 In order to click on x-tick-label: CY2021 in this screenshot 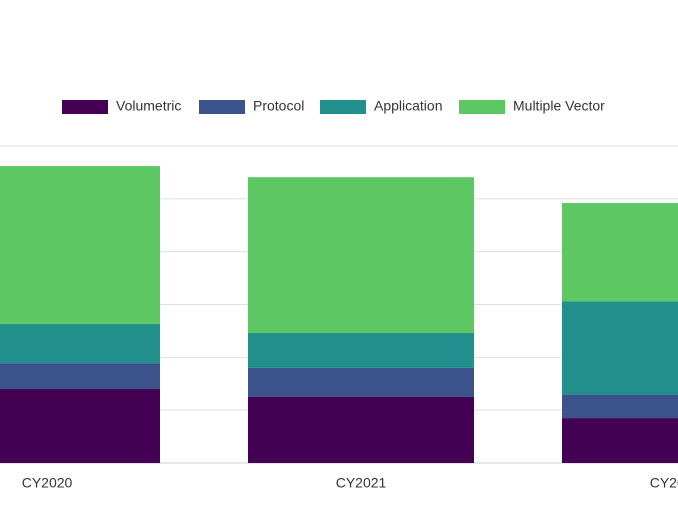, I will do `click(361, 483)`.